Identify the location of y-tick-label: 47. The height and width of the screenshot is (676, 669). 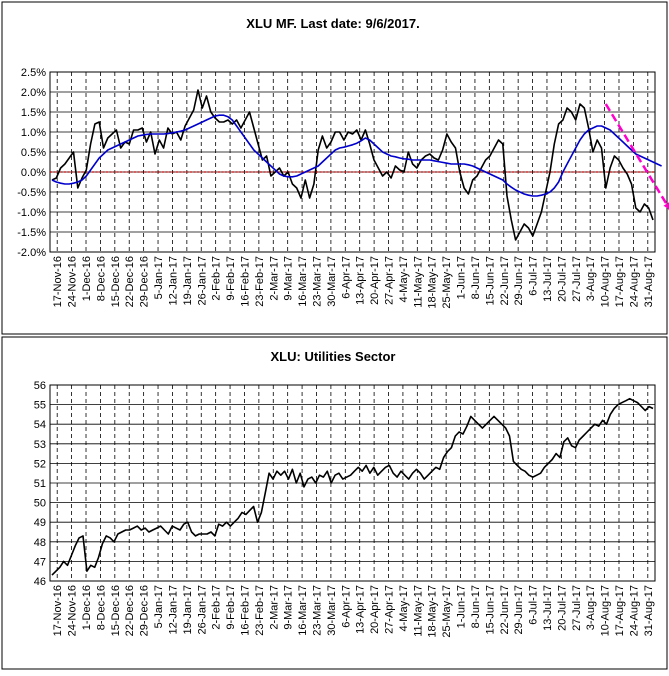
(40, 562).